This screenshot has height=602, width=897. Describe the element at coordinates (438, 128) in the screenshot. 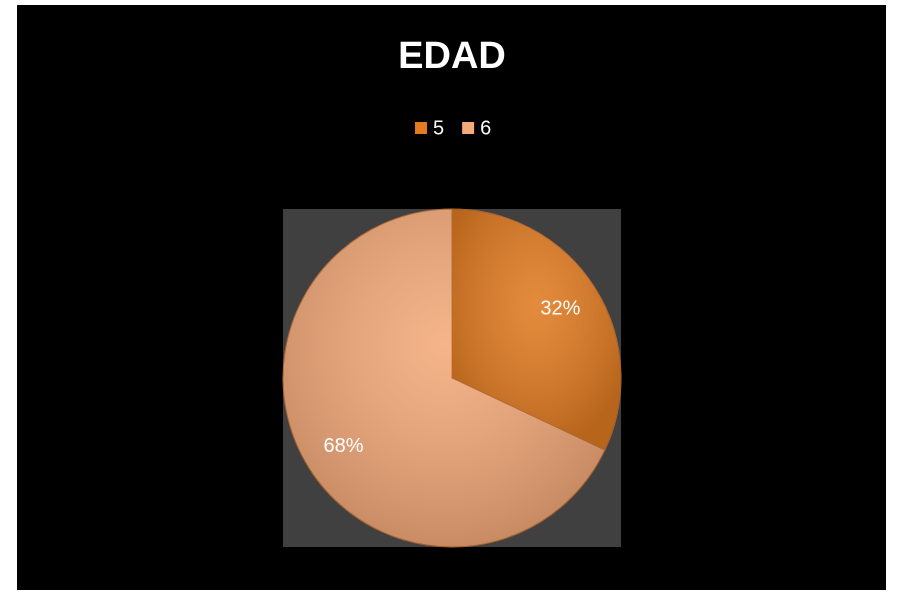

I see `legend-label: 5` at that location.